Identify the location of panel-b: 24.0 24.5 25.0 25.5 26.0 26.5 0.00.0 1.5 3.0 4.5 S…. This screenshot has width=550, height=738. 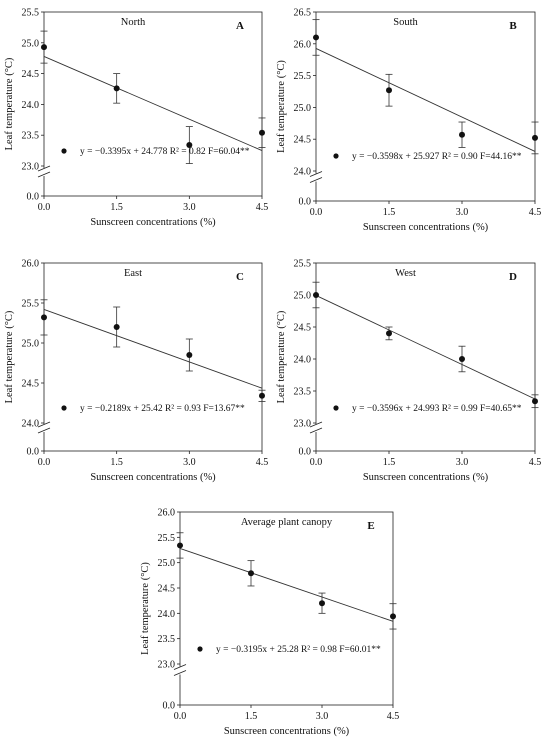
(408, 121).